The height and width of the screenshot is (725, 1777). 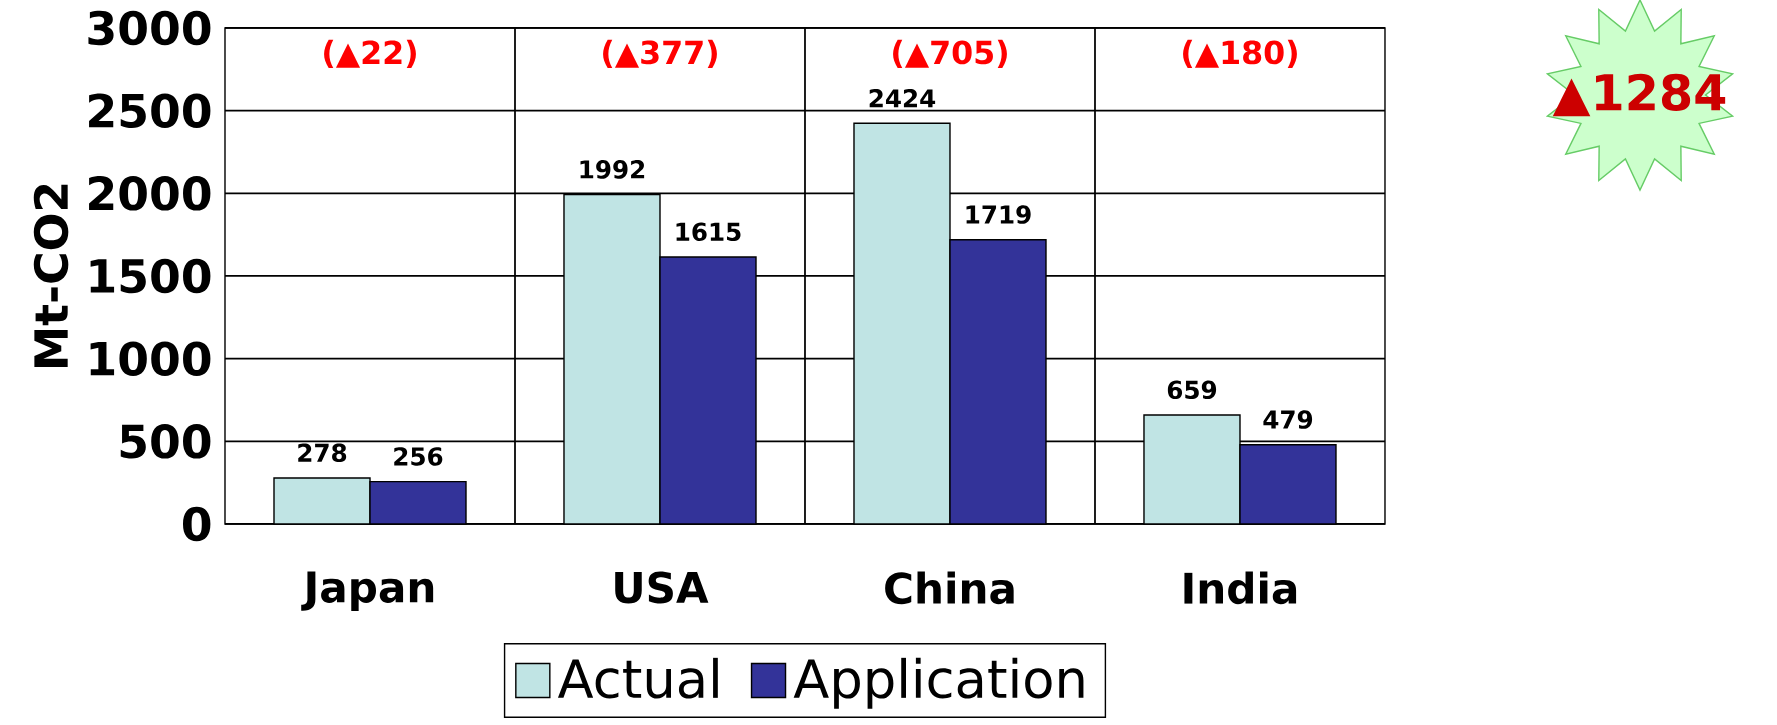 I want to click on y-tick-label: 0, so click(x=197, y=524).